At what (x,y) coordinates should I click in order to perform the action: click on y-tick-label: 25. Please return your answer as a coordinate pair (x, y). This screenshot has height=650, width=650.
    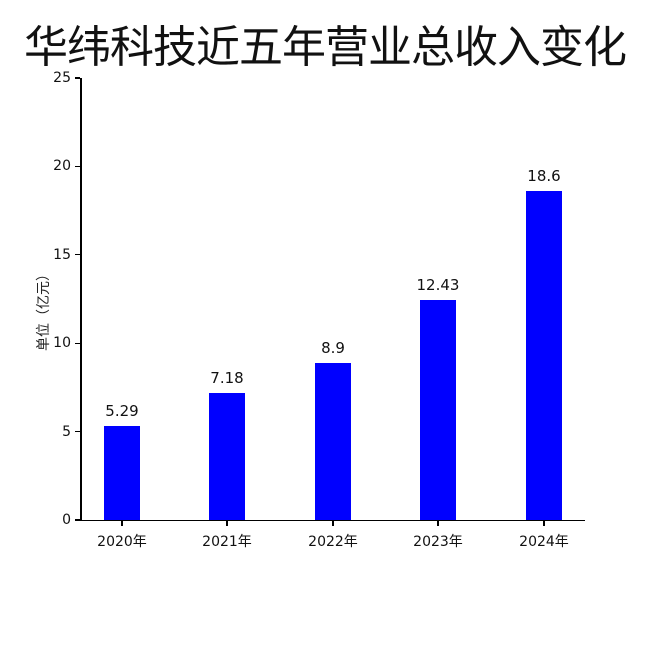
    Looking at the image, I should click on (62, 78).